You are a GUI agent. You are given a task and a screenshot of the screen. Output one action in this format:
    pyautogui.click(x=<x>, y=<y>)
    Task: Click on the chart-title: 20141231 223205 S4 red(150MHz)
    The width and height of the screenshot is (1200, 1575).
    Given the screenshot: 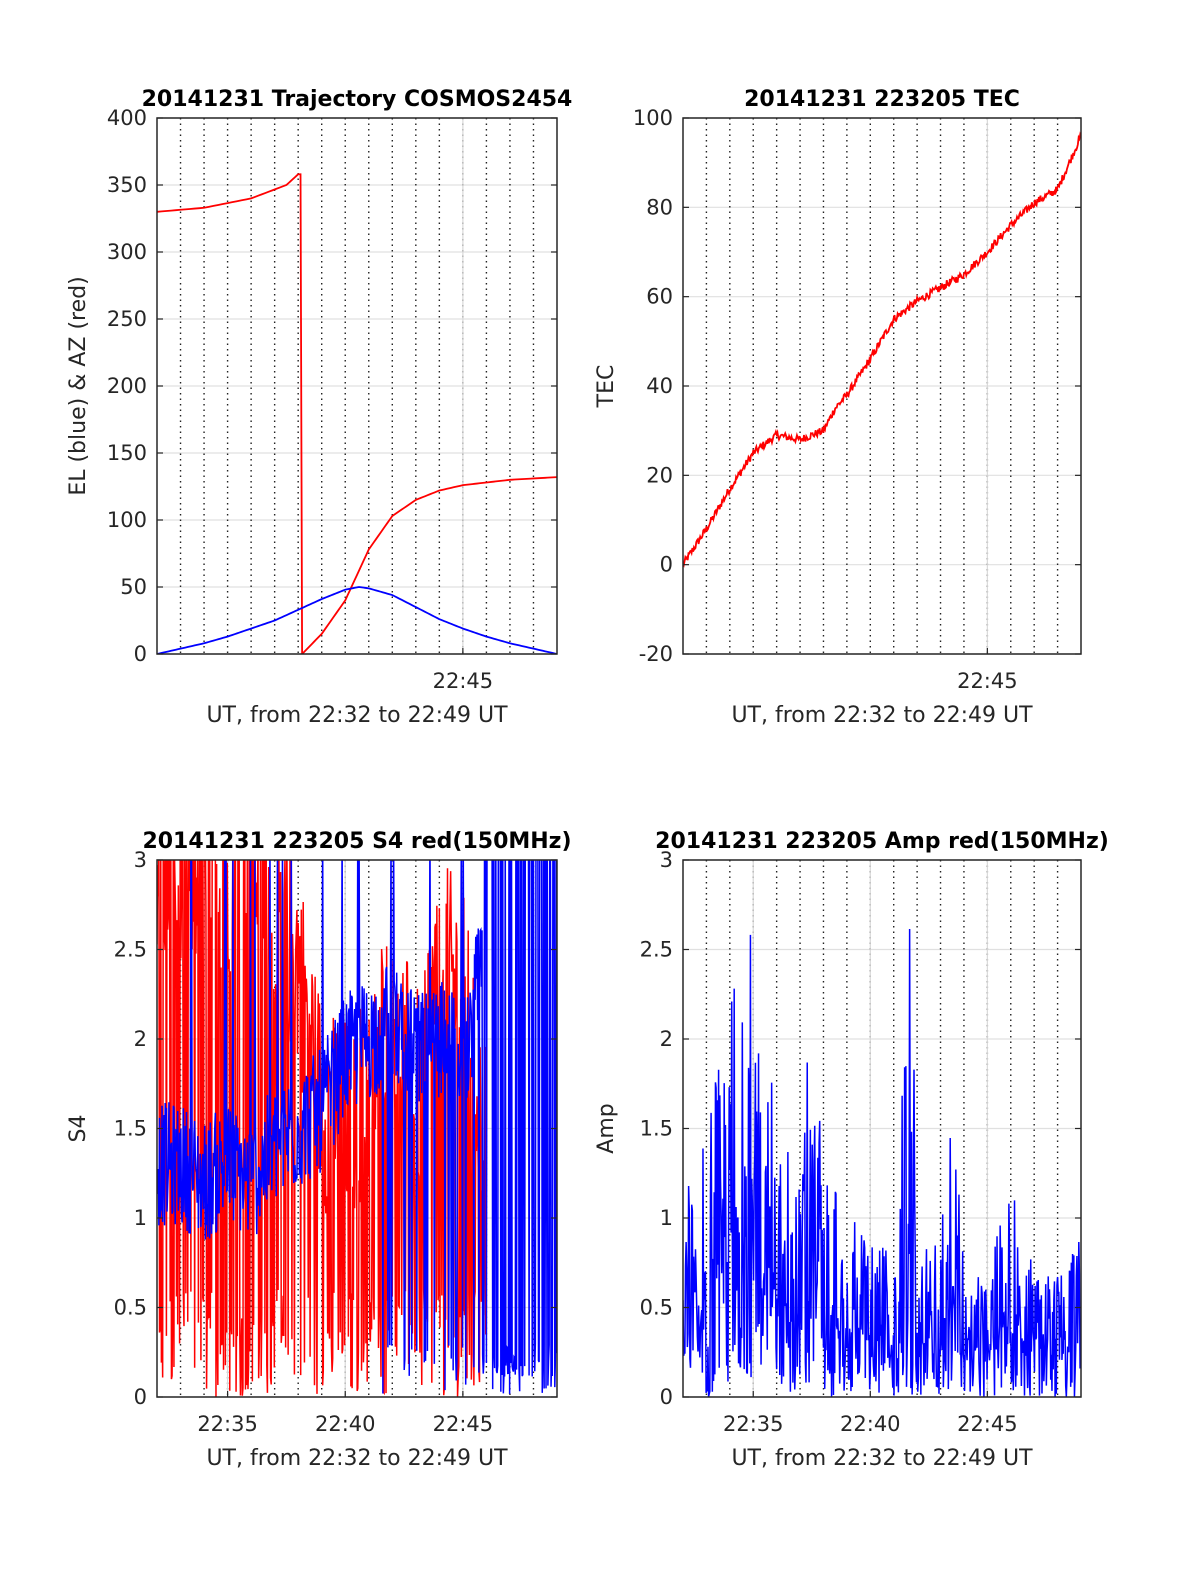 What is the action you would take?
    pyautogui.click(x=356, y=841)
    